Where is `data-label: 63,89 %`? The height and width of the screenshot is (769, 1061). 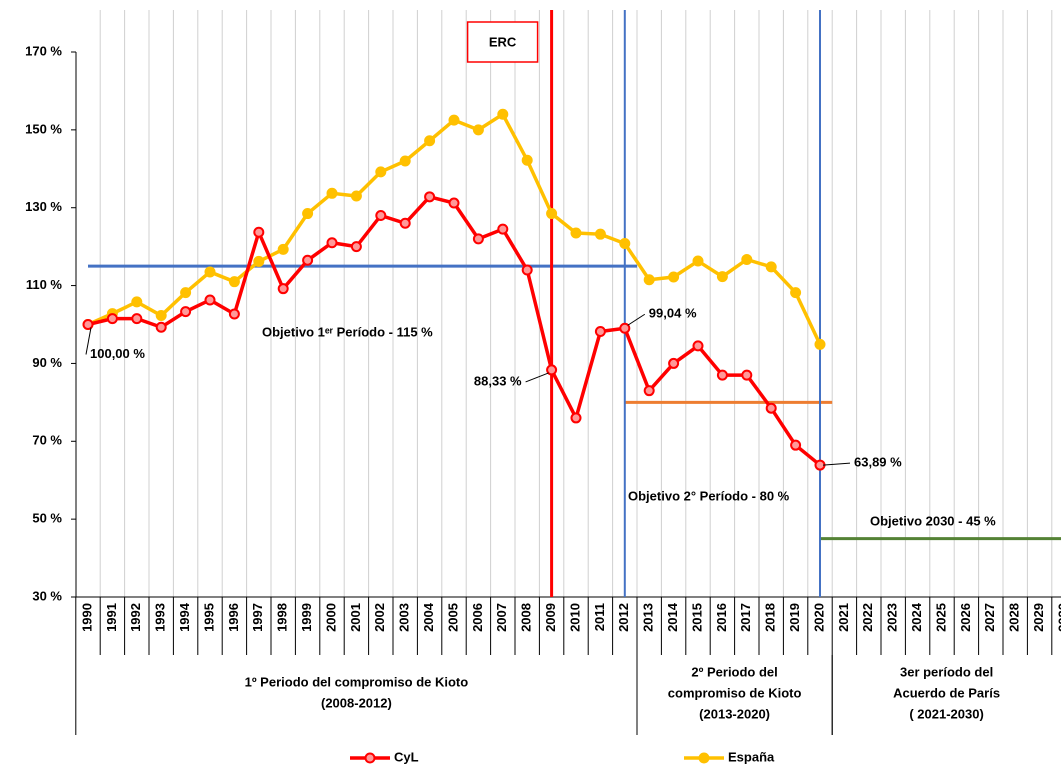 data-label: 63,89 % is located at coordinates (878, 462).